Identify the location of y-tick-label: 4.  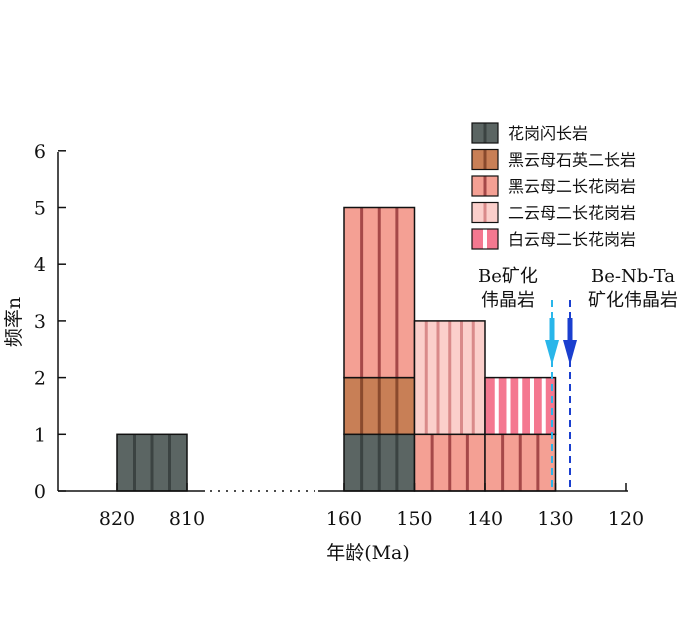
(40, 265).